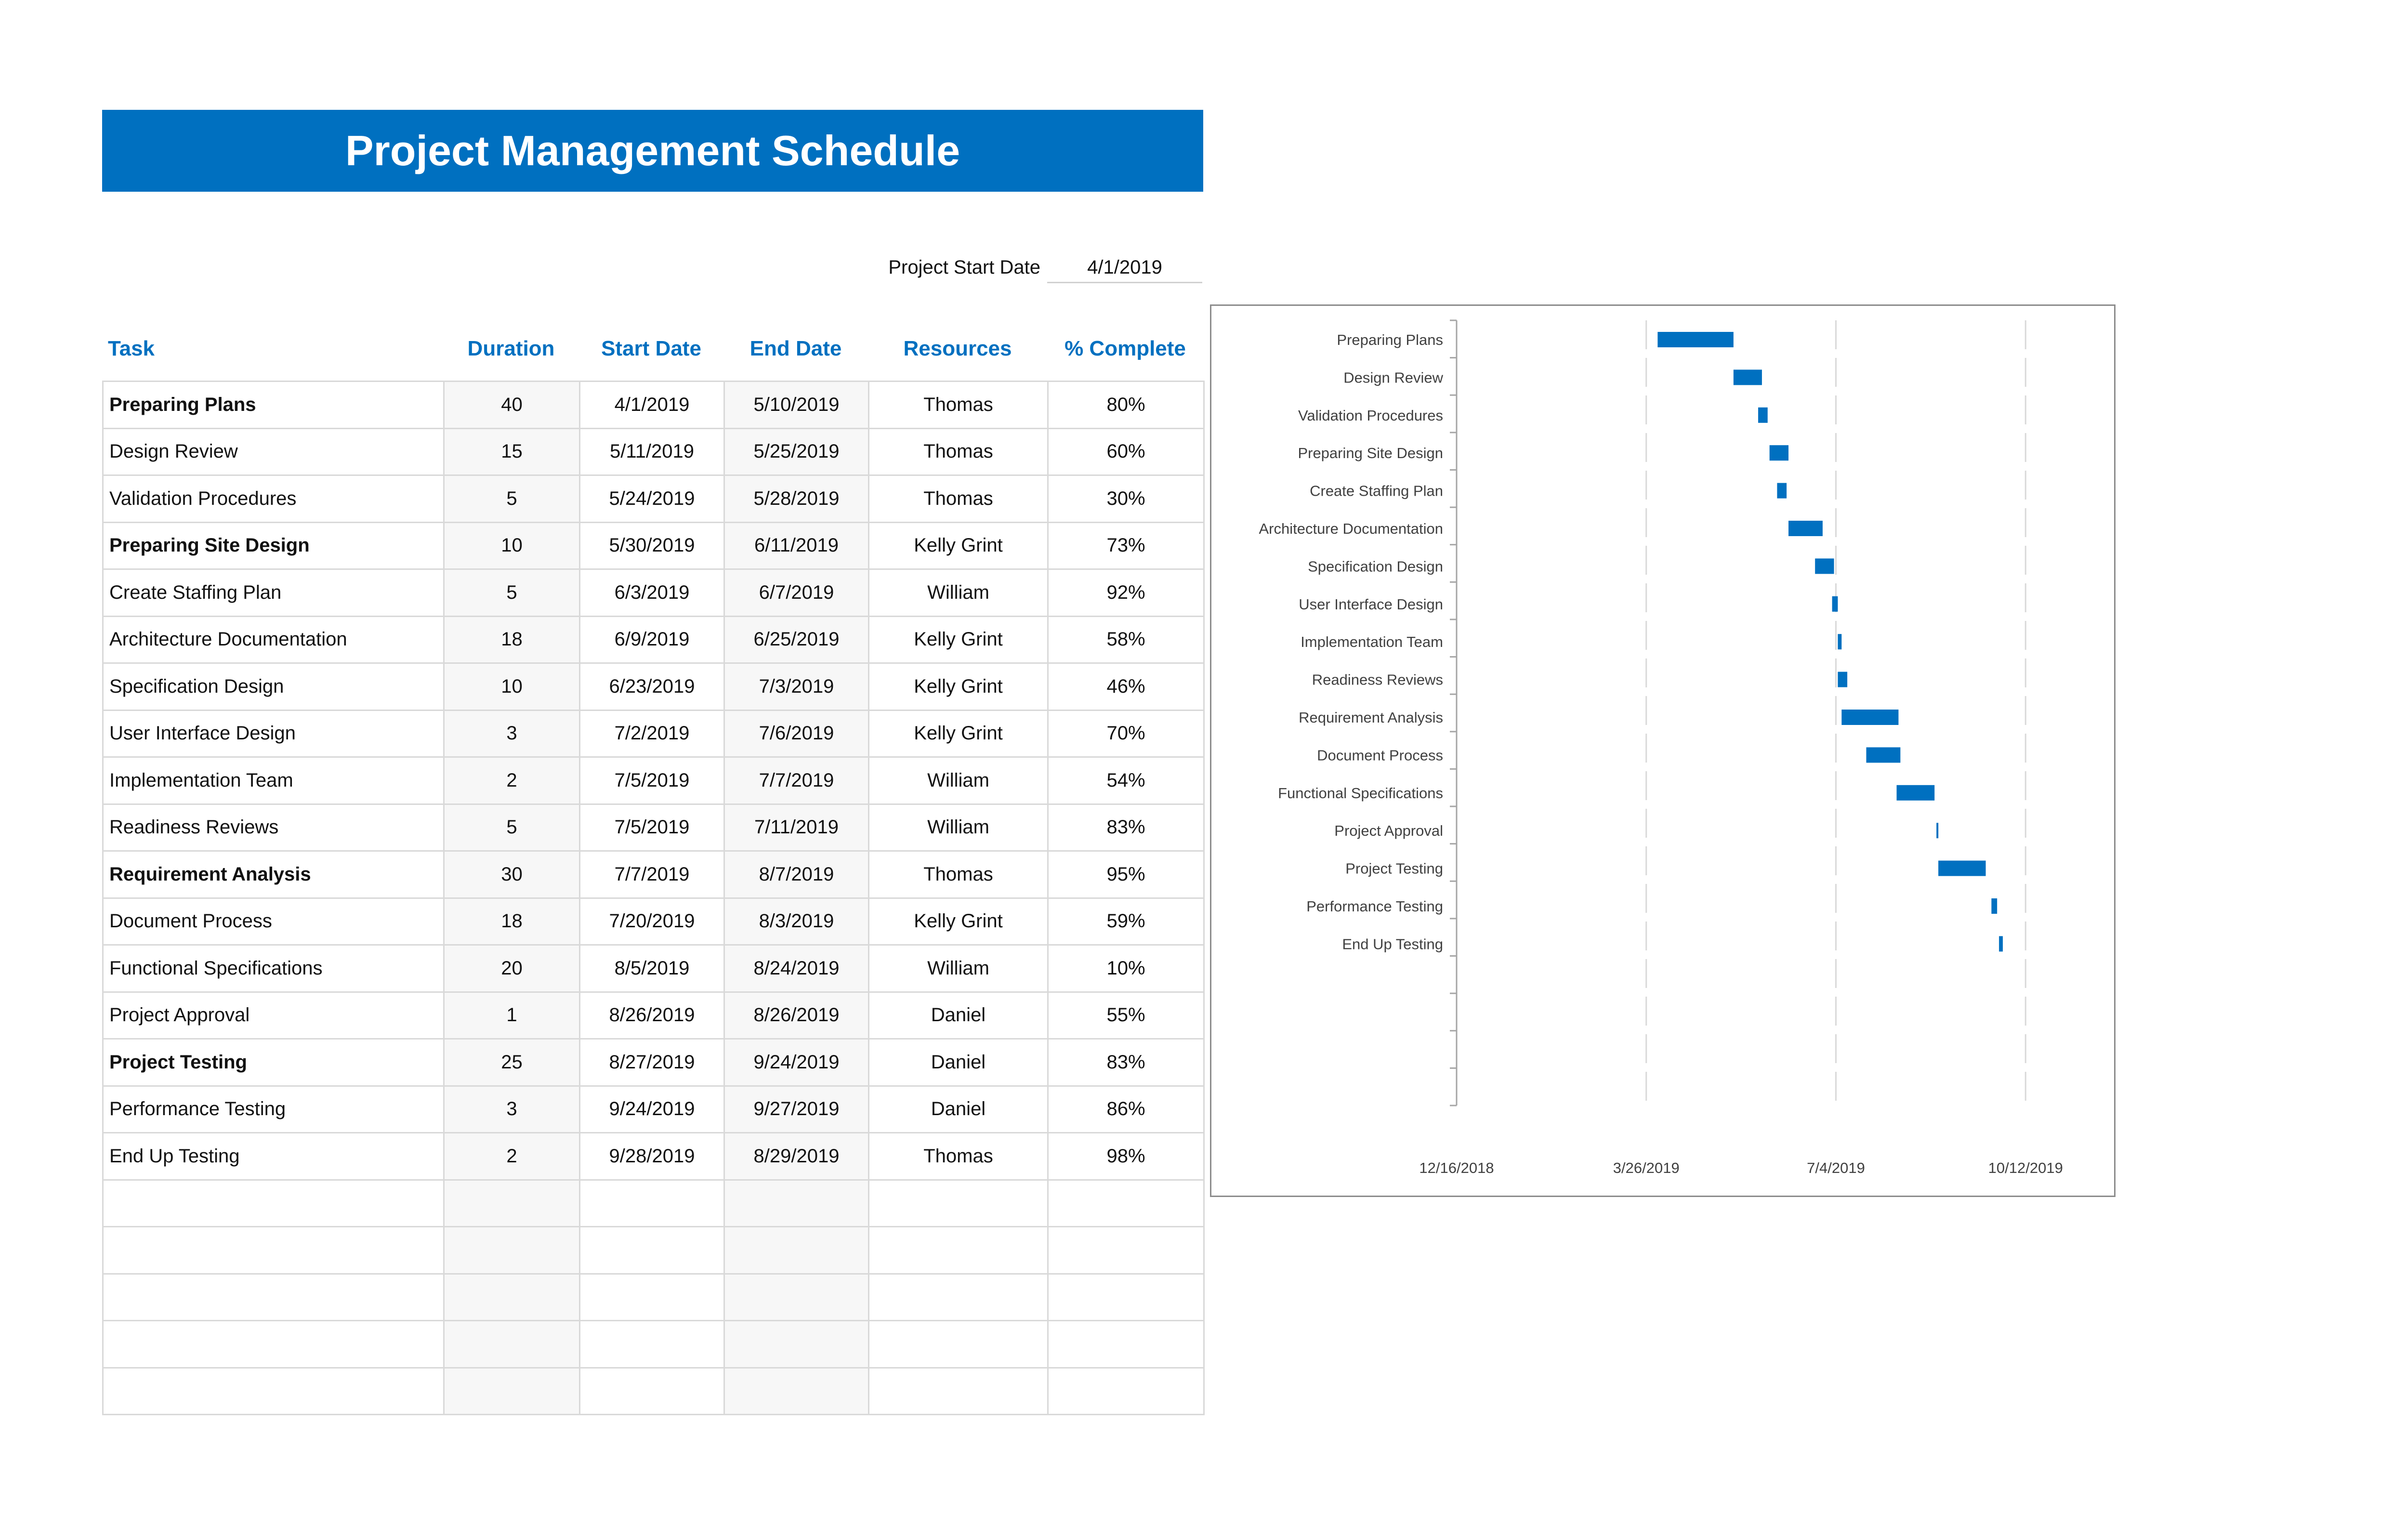  I want to click on header-duration: Duration, so click(511, 348).